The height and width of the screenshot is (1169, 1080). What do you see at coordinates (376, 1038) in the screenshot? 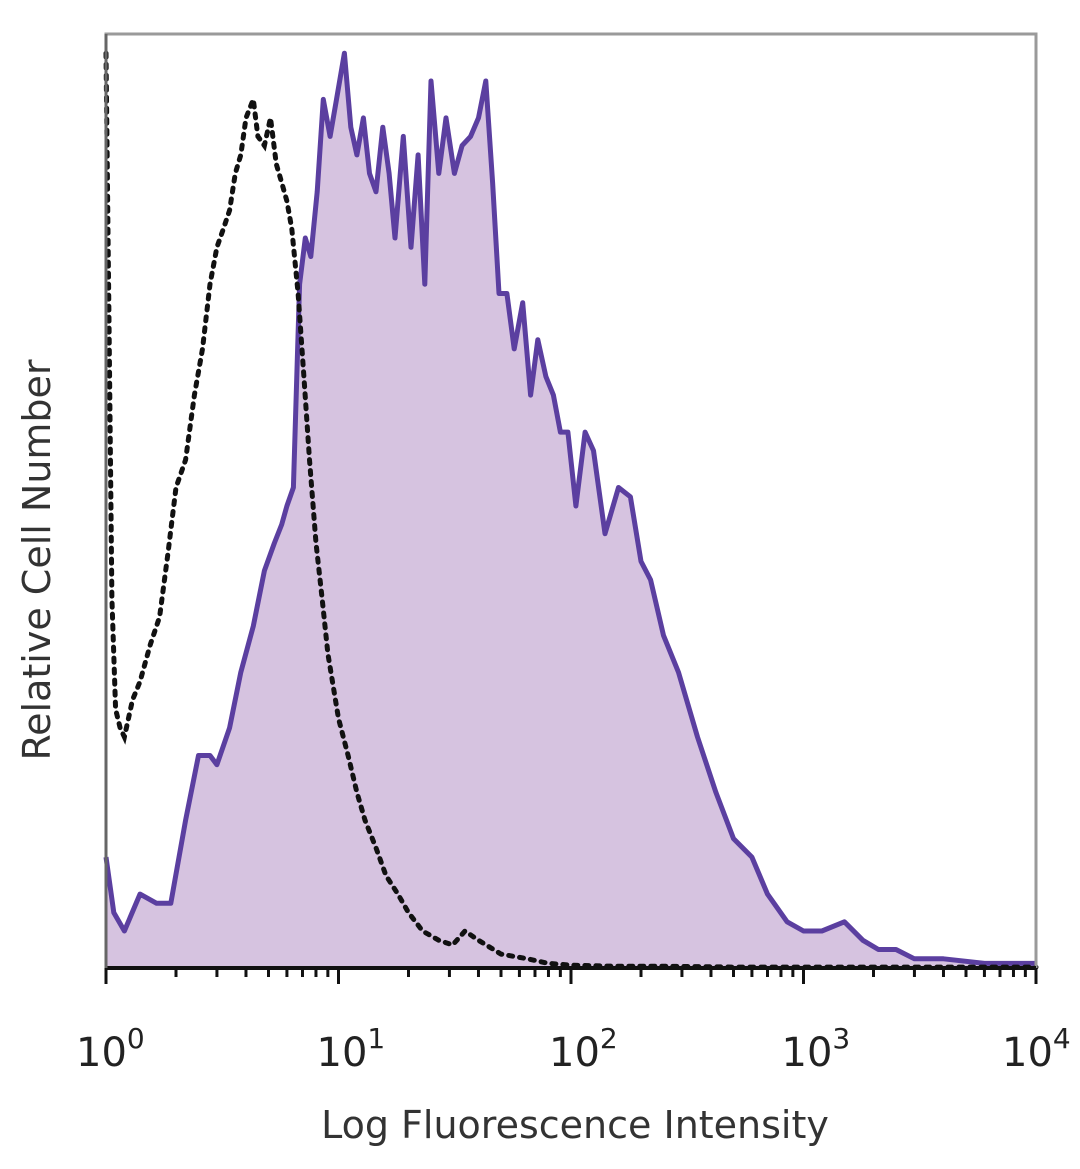
I see `x-tick-exponent: 1` at bounding box center [376, 1038].